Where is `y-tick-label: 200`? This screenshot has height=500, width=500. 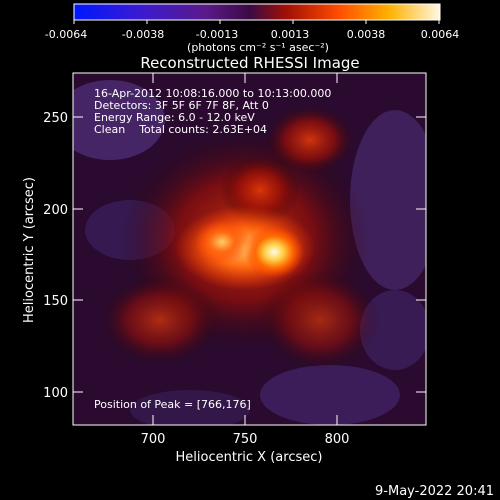
y-tick-label: 200 is located at coordinates (55, 210).